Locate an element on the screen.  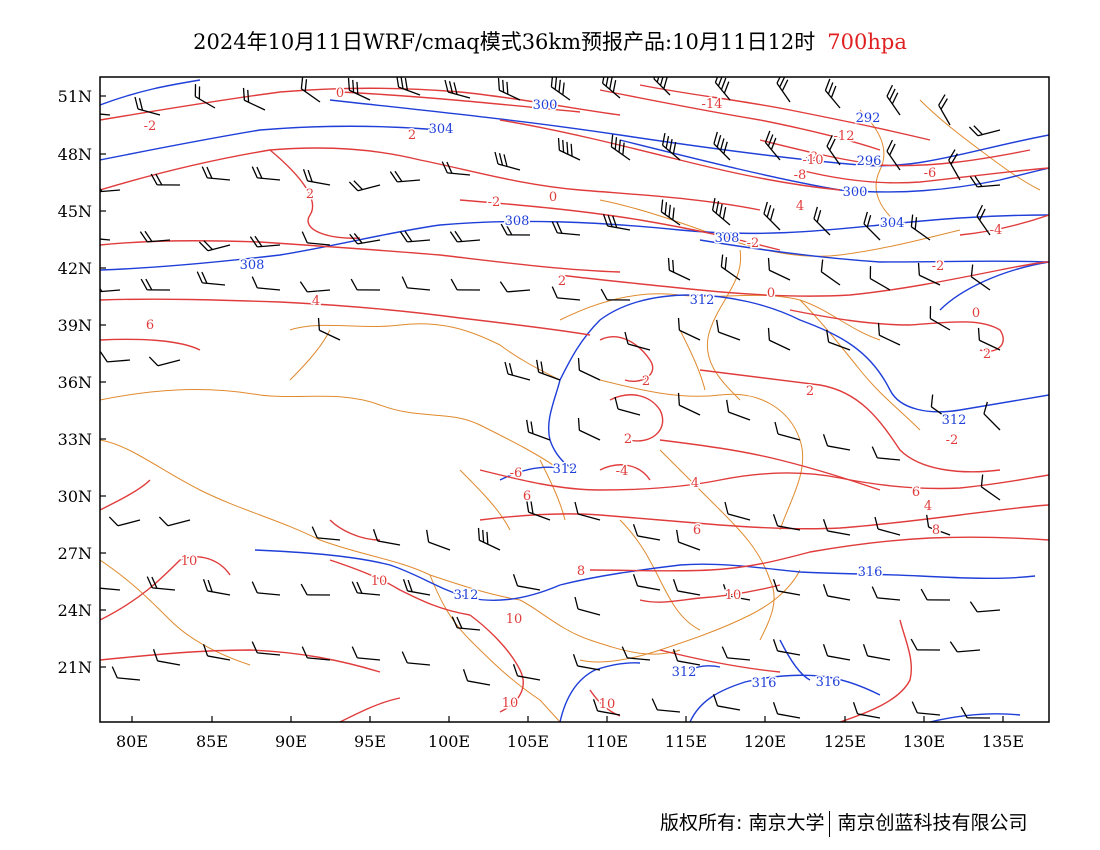
company-text: 南京创蓝科技有限公司 is located at coordinates (932, 823).